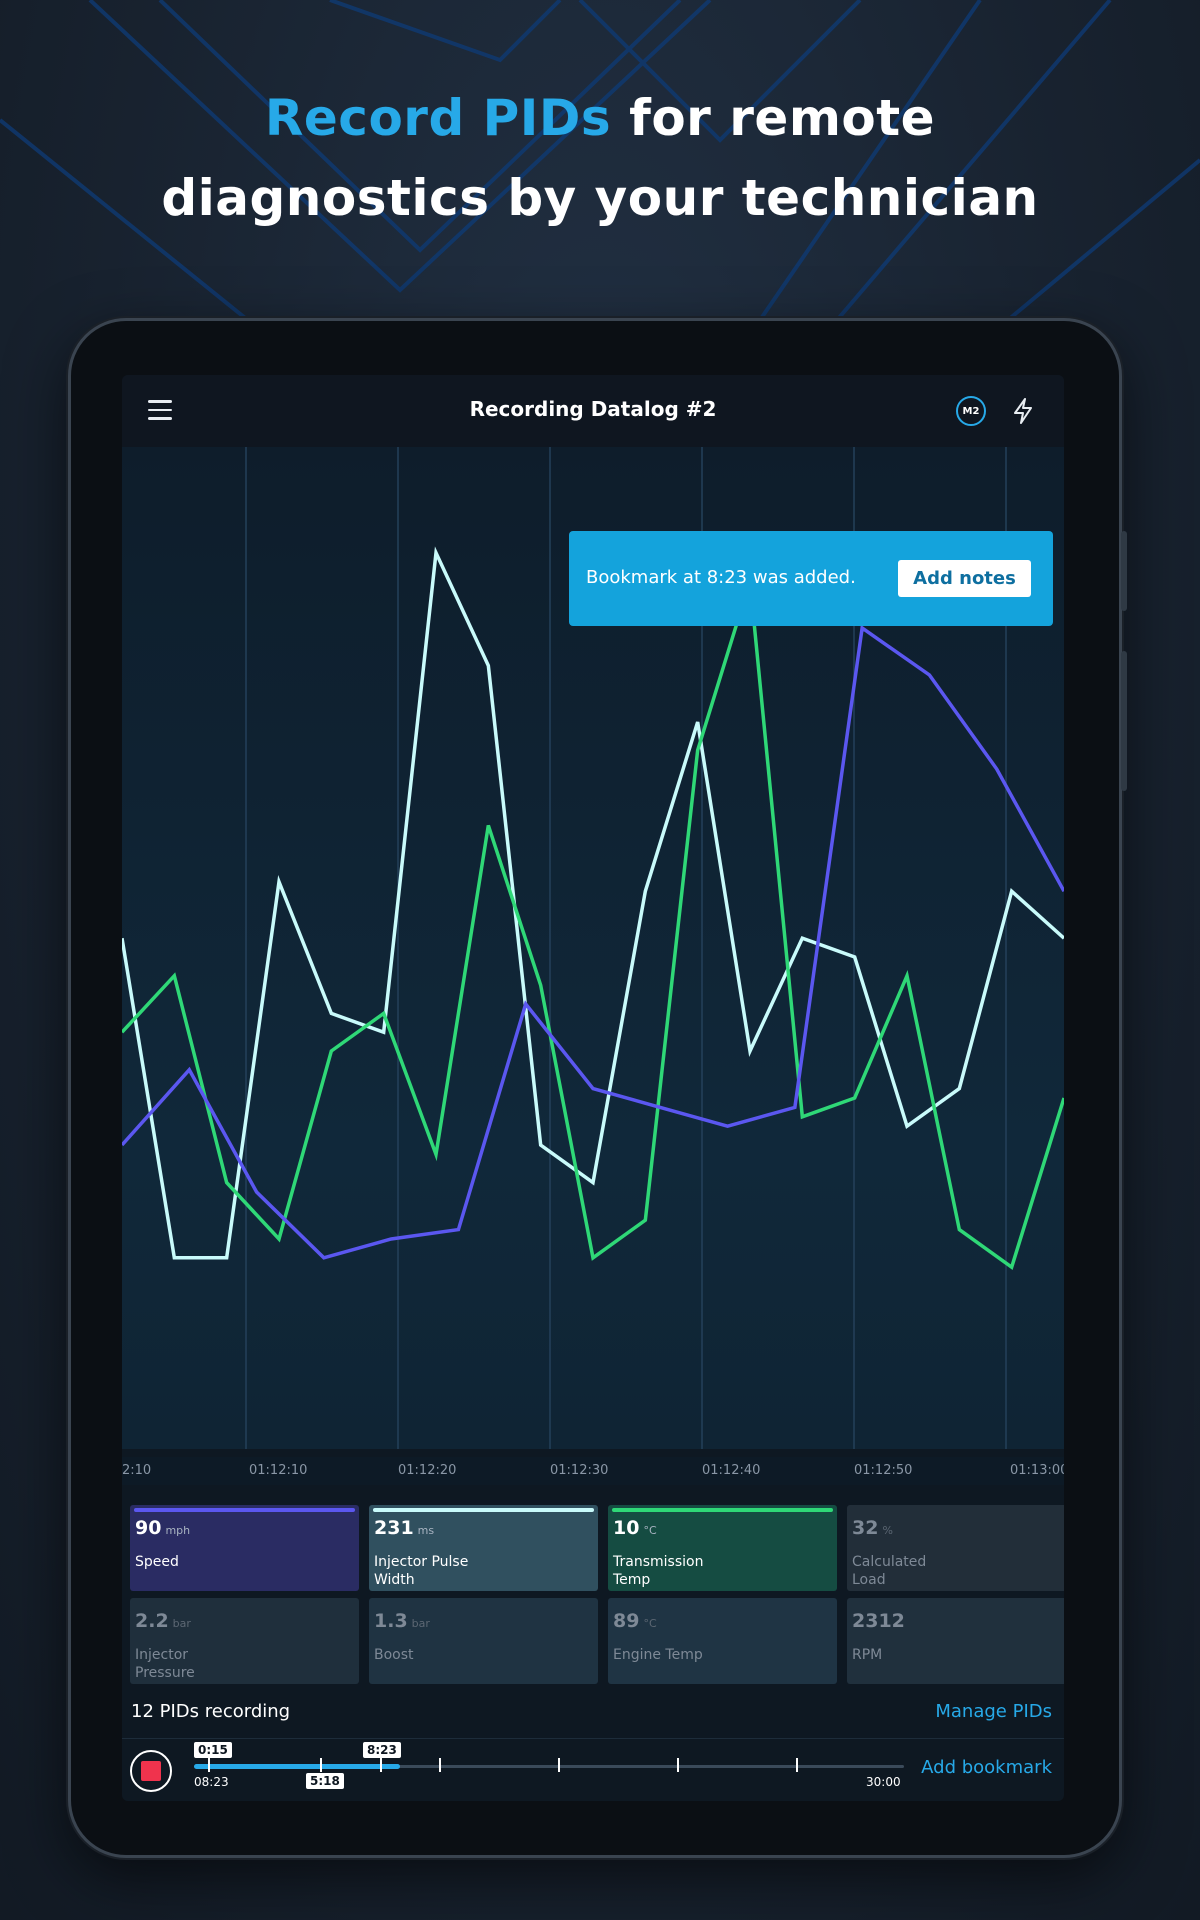 The width and height of the screenshot is (1200, 1920). I want to click on bookmark-tag: 5:18, so click(325, 1781).